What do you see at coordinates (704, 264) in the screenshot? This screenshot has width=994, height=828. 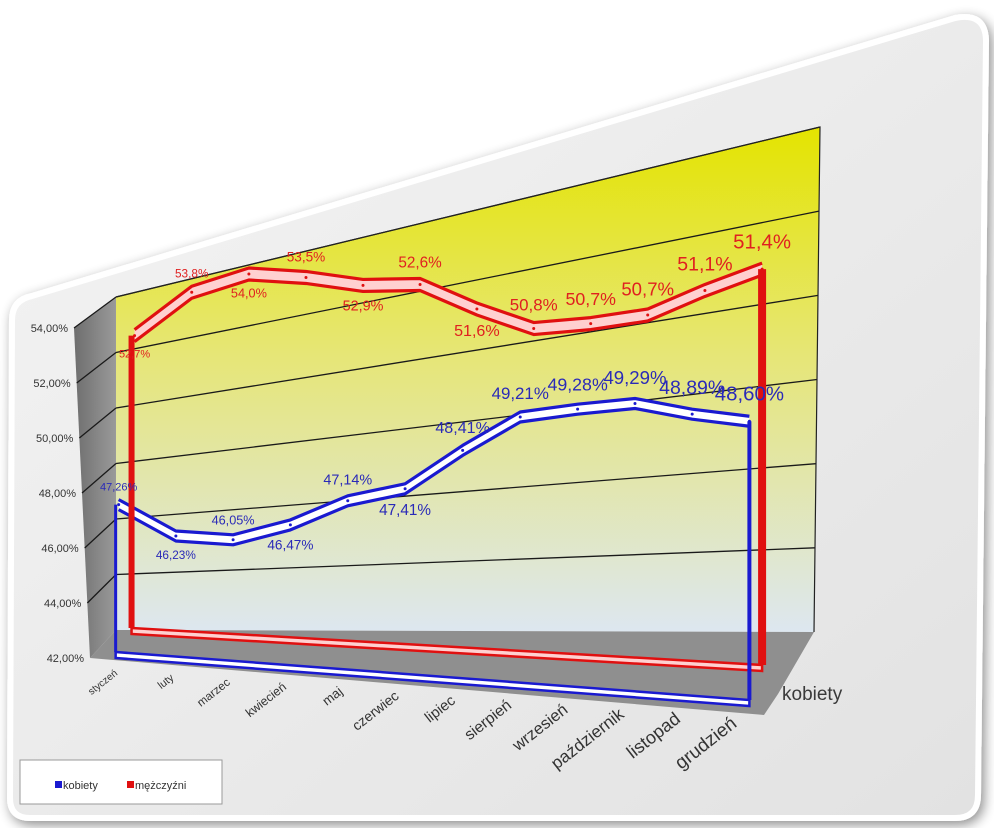 I see `data-label: 51,1%` at bounding box center [704, 264].